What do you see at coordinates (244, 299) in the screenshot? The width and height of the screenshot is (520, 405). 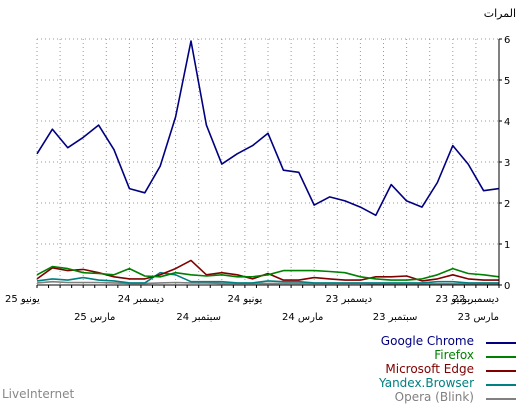 I see `x-tick-label: يونيو 24` at bounding box center [244, 299].